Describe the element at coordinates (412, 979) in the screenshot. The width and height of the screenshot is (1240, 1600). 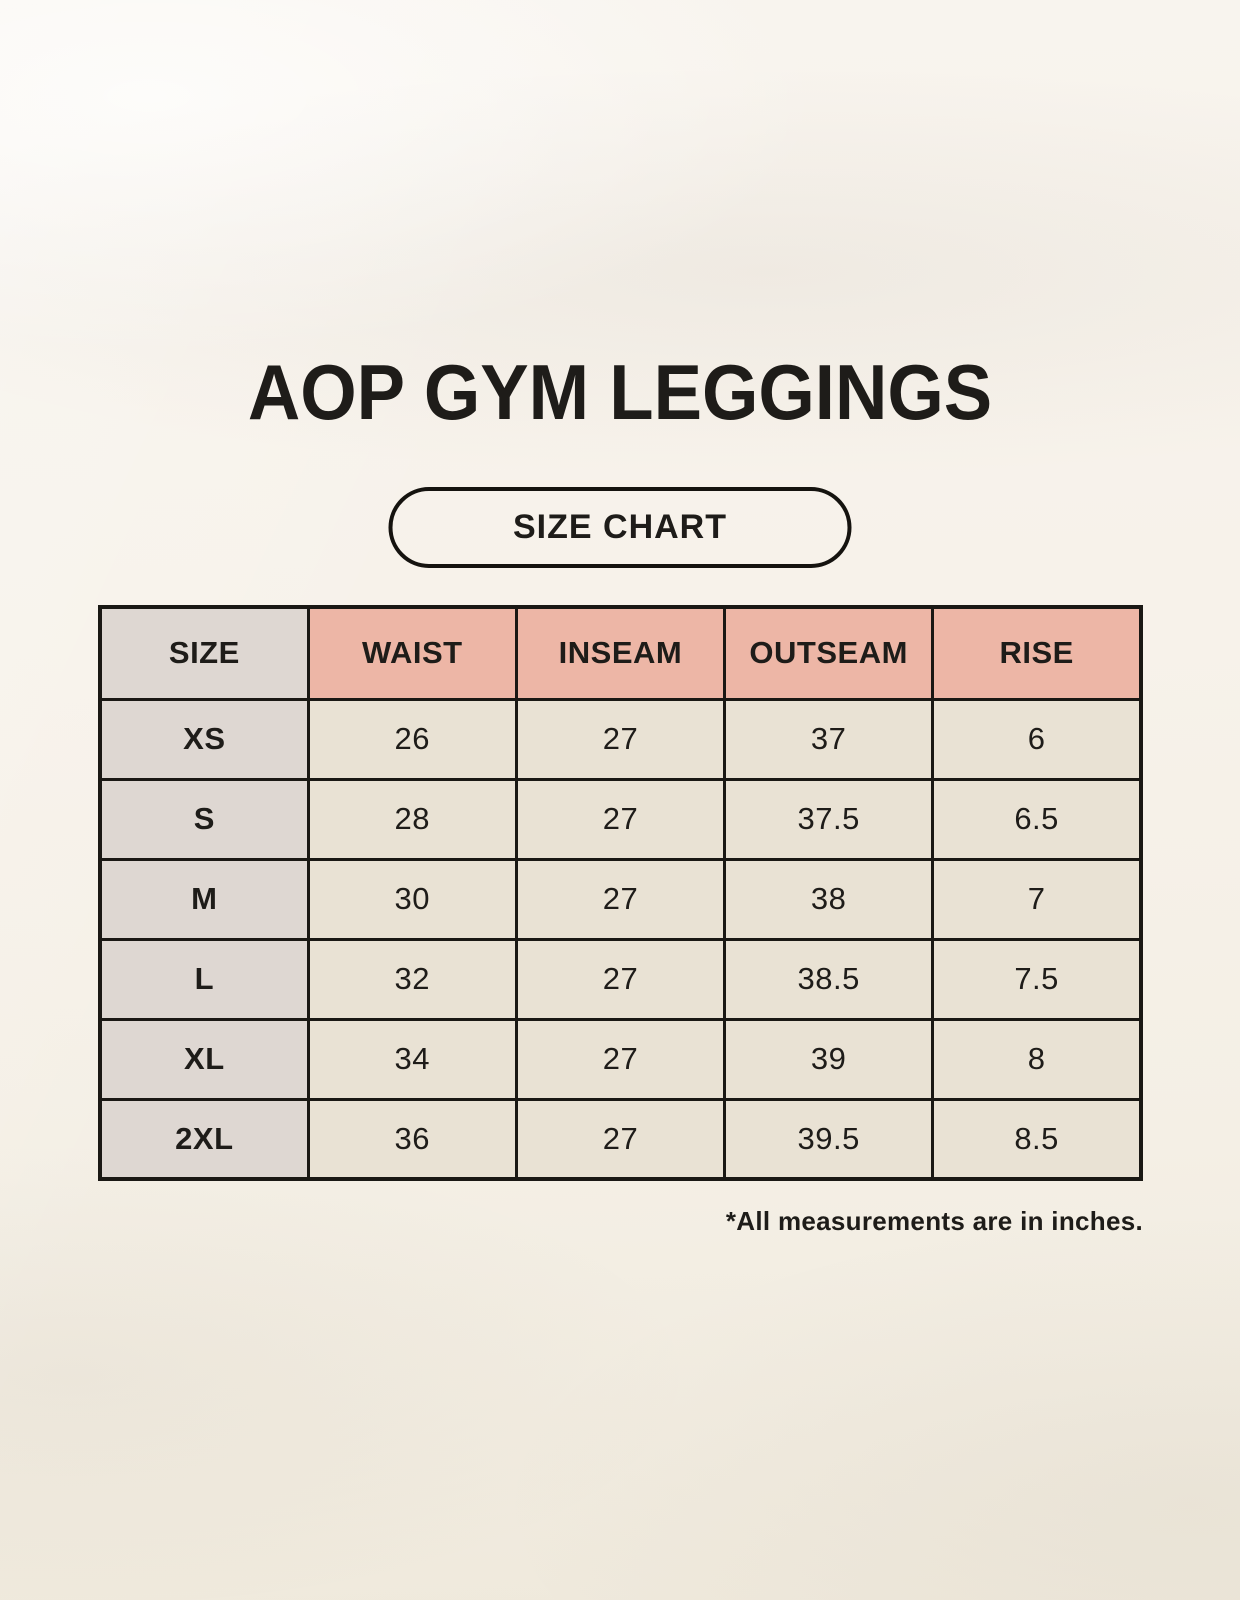
I see `measurement-cell: 32` at that location.